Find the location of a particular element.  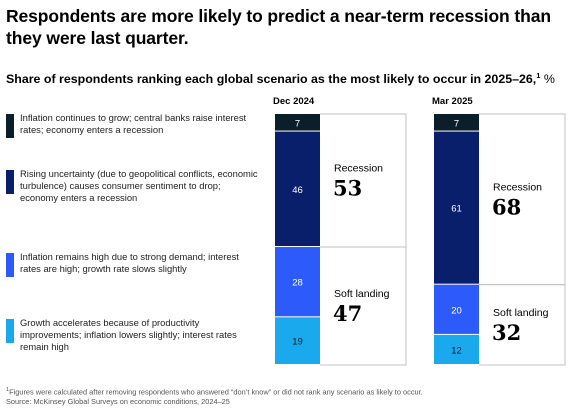

group-label-dec-2024-recession: Recession is located at coordinates (358, 169).